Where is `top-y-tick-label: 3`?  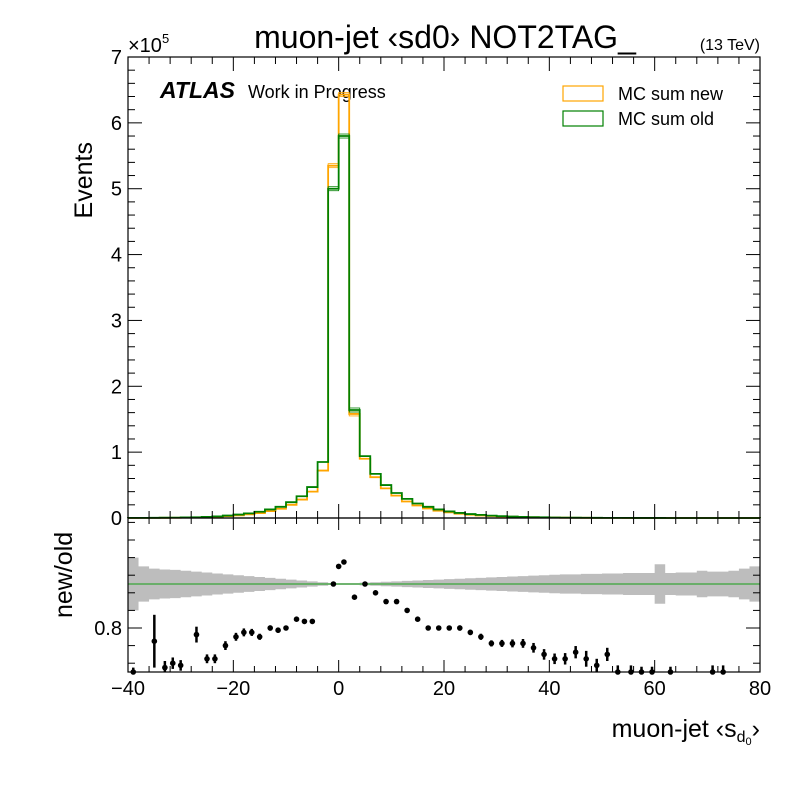
top-y-tick-label: 3 is located at coordinates (116, 321).